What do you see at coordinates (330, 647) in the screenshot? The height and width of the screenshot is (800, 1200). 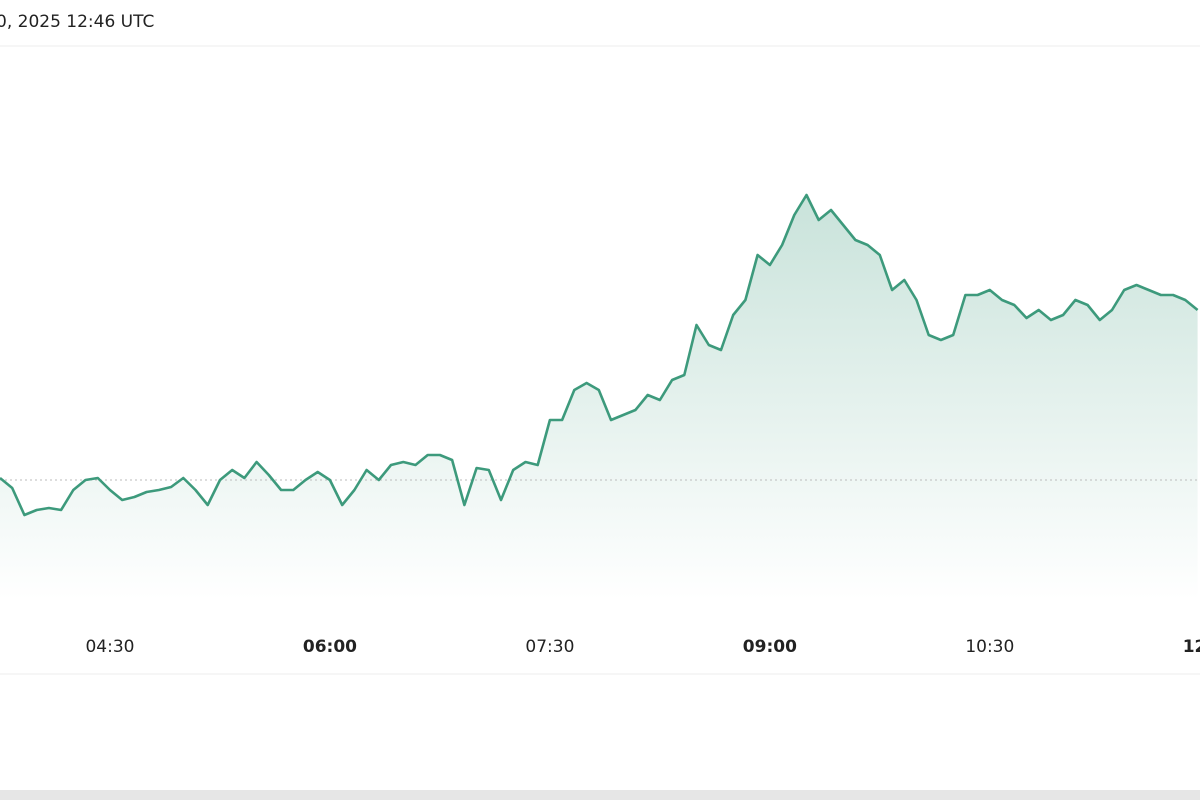 I see `x-tick-label: 06:00` at bounding box center [330, 647].